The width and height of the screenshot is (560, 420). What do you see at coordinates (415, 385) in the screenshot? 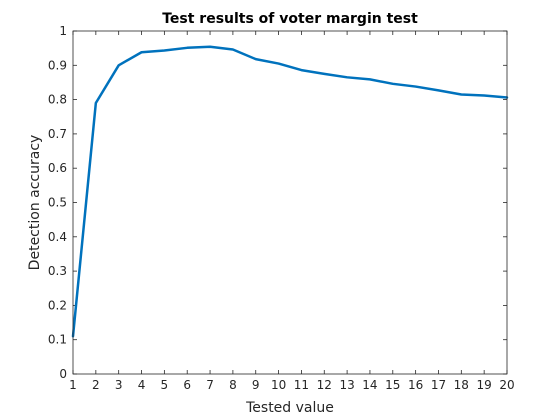
I see `x-tick-label: 16` at bounding box center [415, 385].